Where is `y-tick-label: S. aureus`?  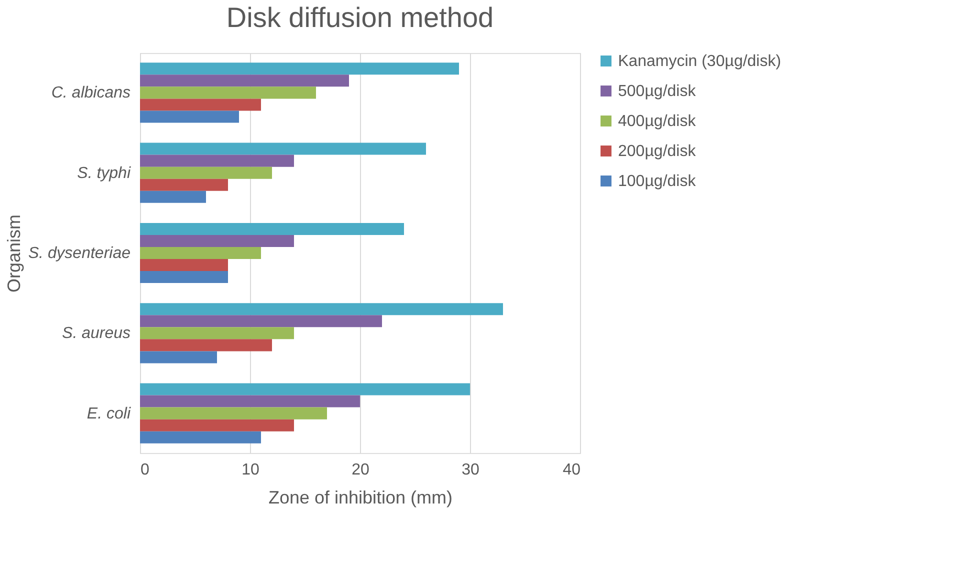 y-tick-label: S. aureus is located at coordinates (96, 333).